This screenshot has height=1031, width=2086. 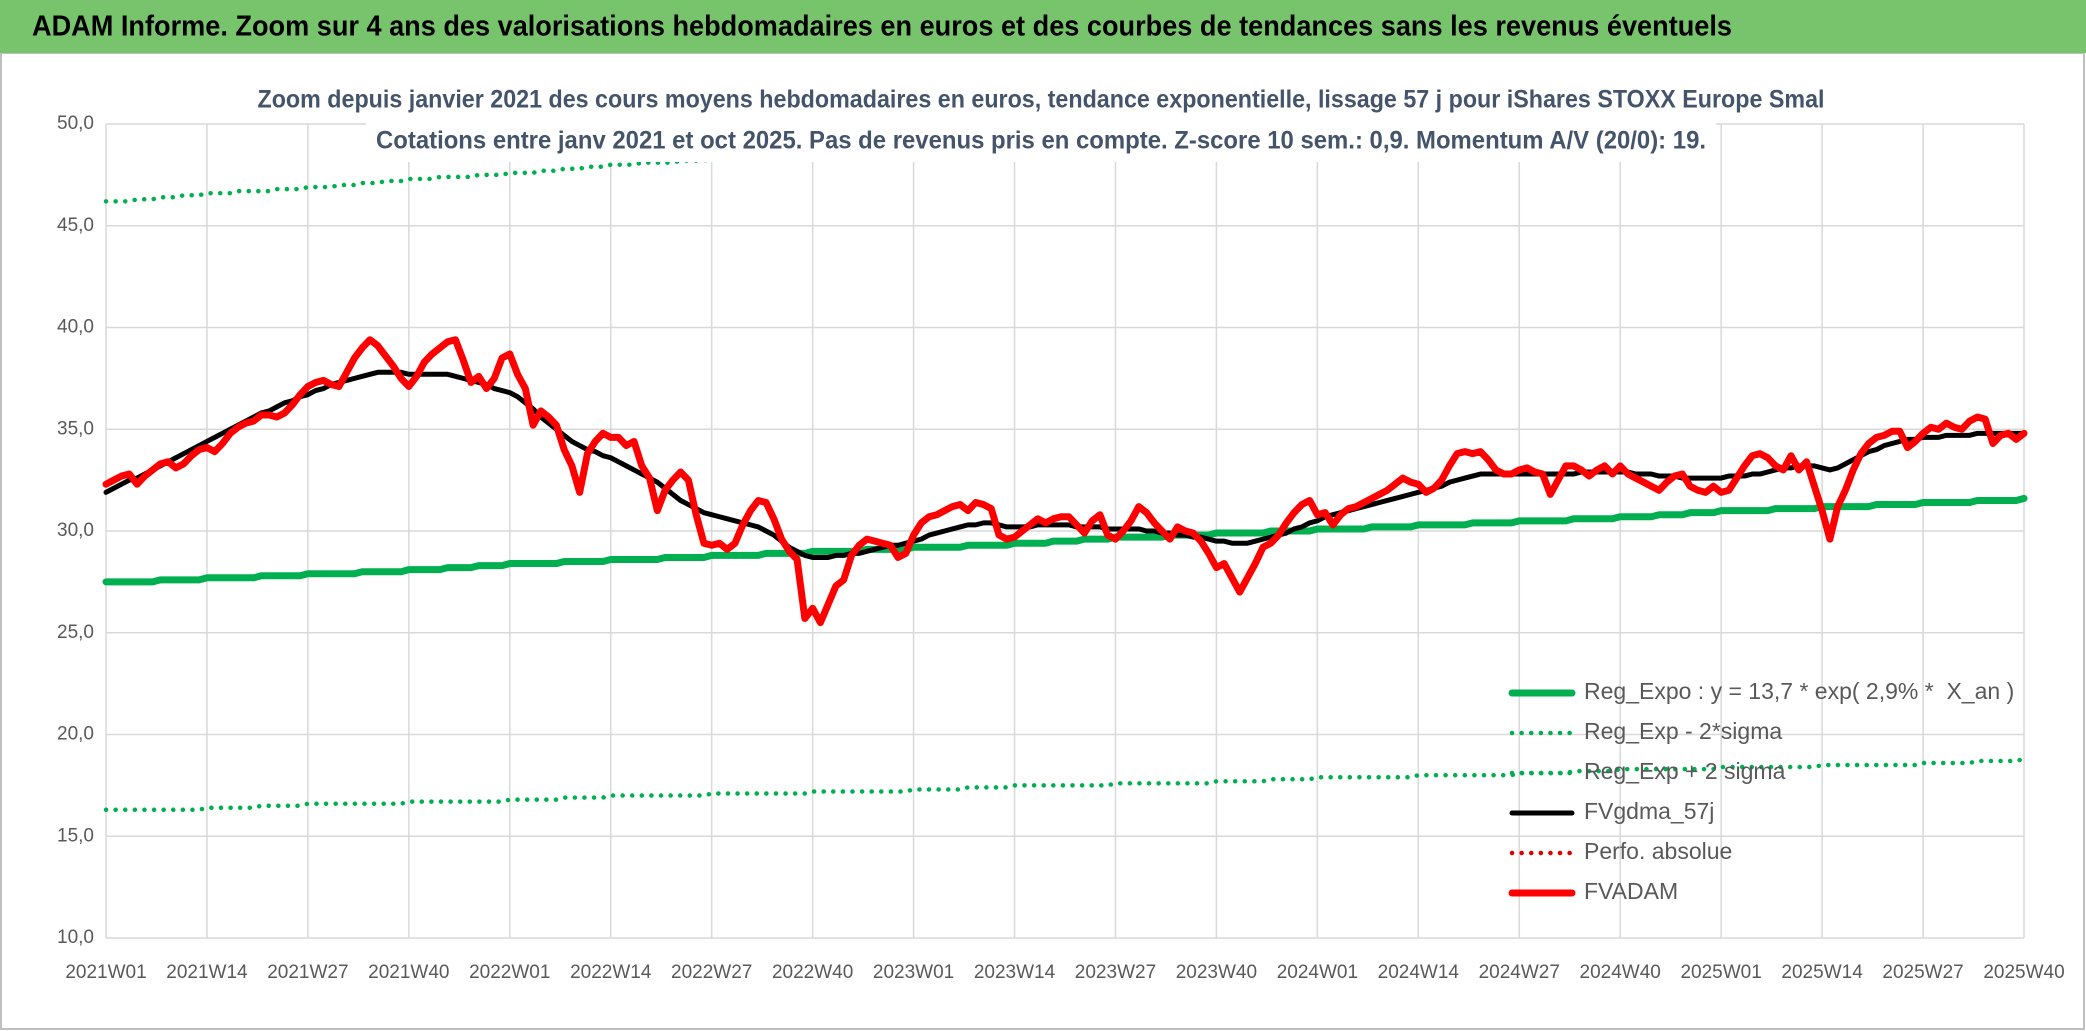 What do you see at coordinates (812, 972) in the screenshot?
I see `x-tick-label: 2022W40` at bounding box center [812, 972].